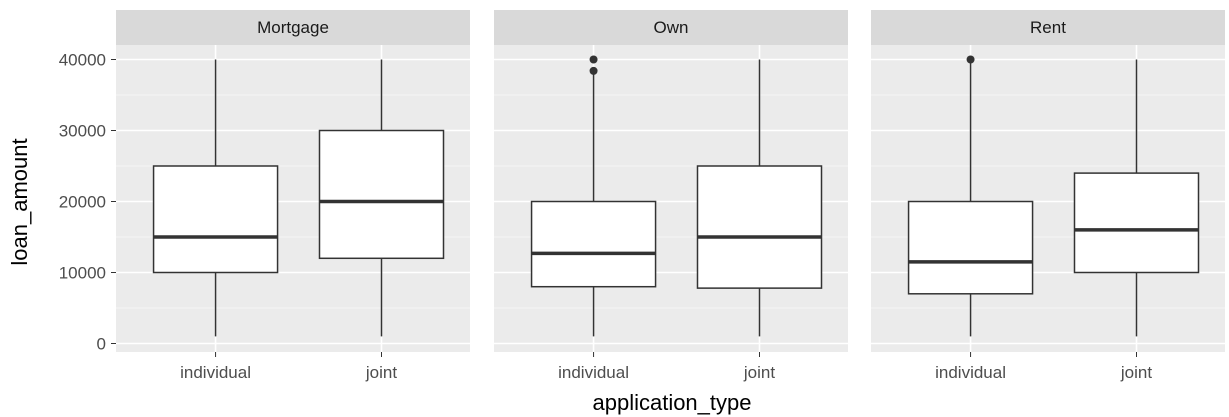 The image size is (1229, 417). Describe the element at coordinates (19, 201) in the screenshot. I see `y-axis-title: loan_amount` at that location.